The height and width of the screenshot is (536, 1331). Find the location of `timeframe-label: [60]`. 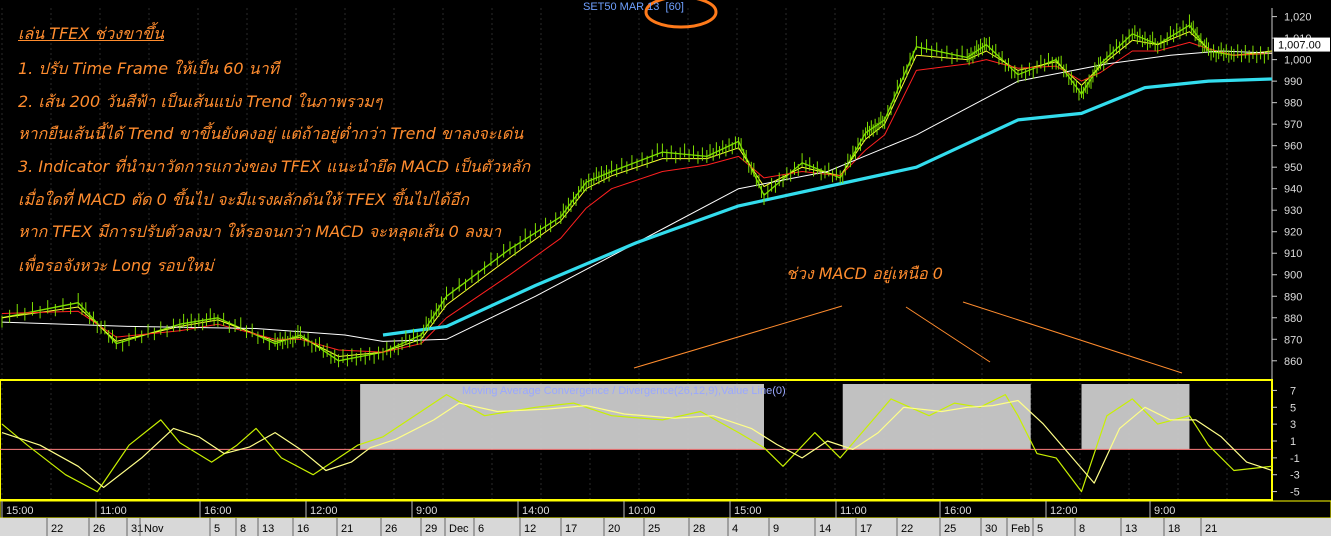

timeframe-label: [60] is located at coordinates (674, 7).